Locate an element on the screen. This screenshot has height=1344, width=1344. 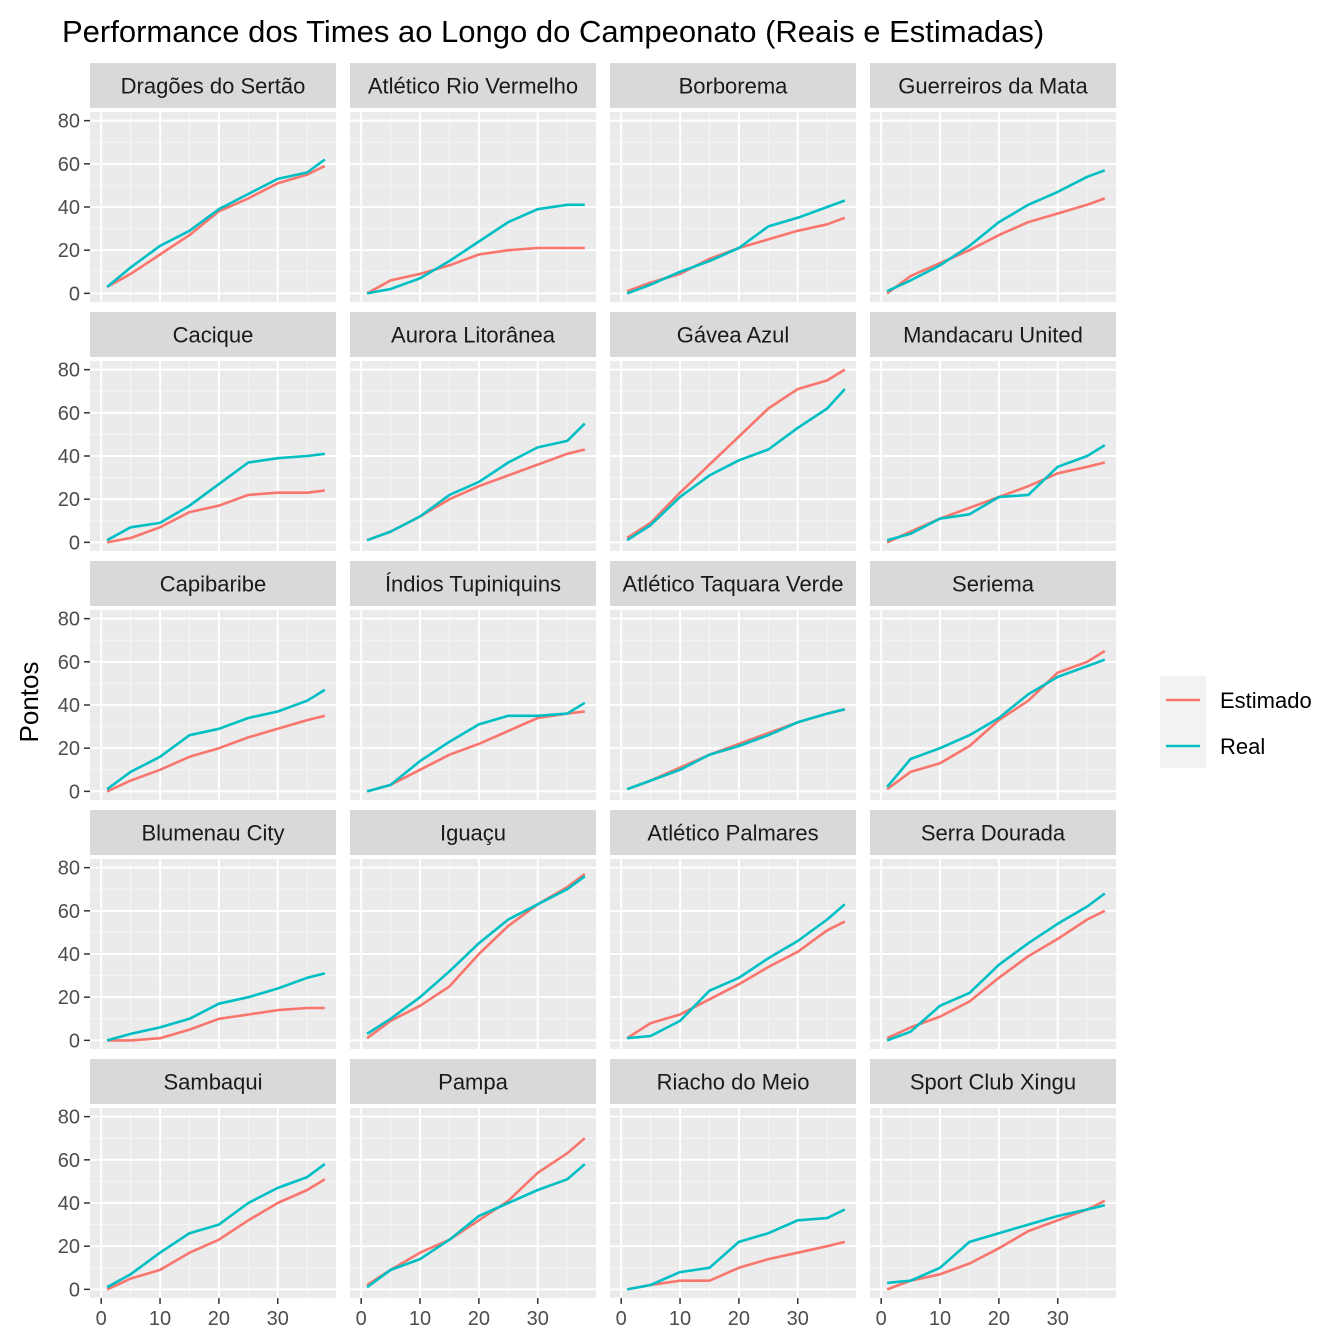
facet-strip-label: Atlético Palmares is located at coordinates (732, 833).